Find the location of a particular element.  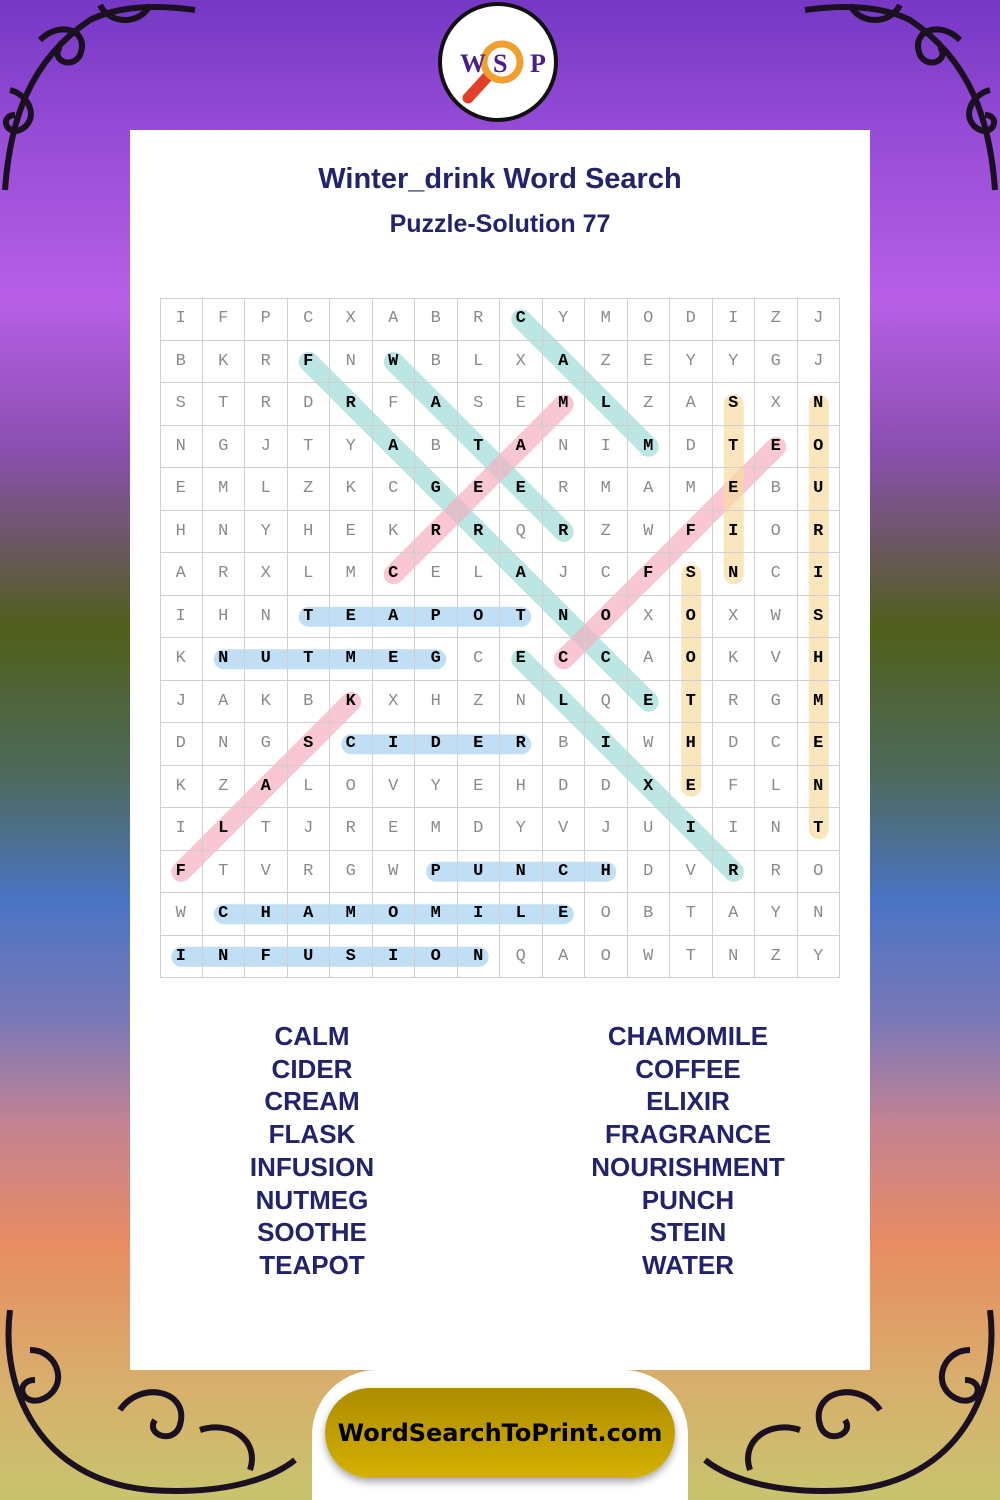

word-list-item: NUTMEG is located at coordinates (312, 1199).